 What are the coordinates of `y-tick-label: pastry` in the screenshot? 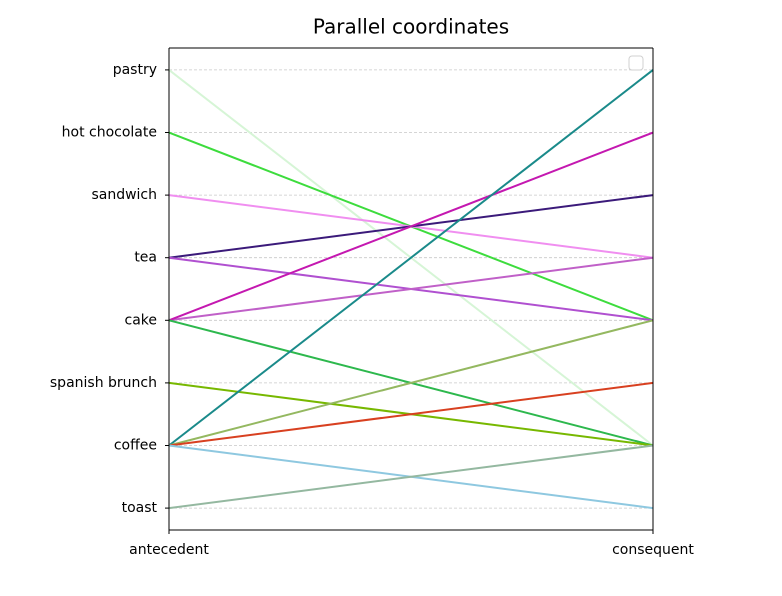 It's located at (135, 70).